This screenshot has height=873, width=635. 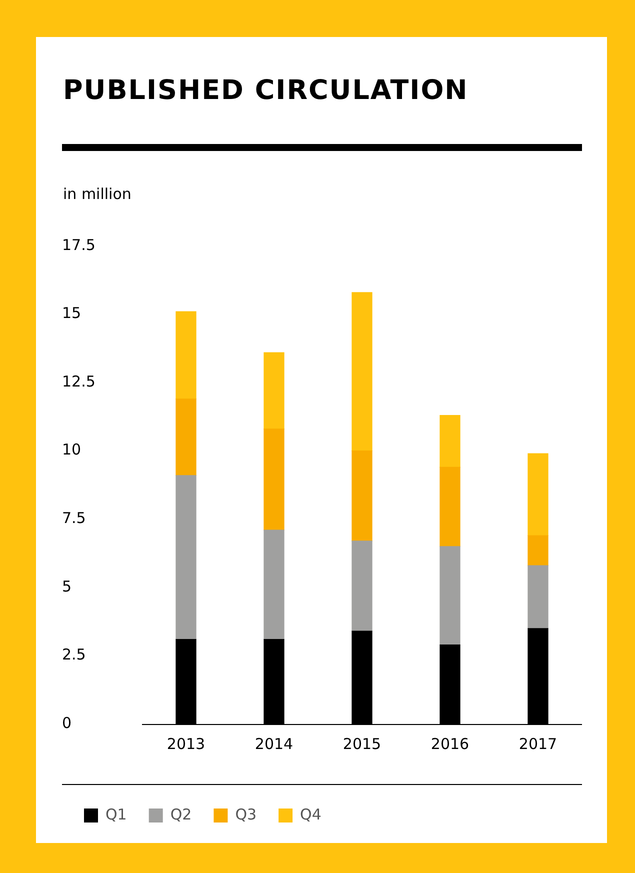 What do you see at coordinates (79, 245) in the screenshot?
I see `y-tick-label: 17.5` at bounding box center [79, 245].